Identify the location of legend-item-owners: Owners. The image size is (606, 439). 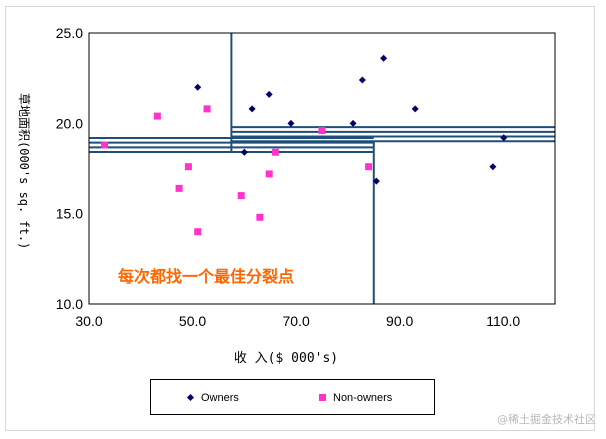
(212, 398).